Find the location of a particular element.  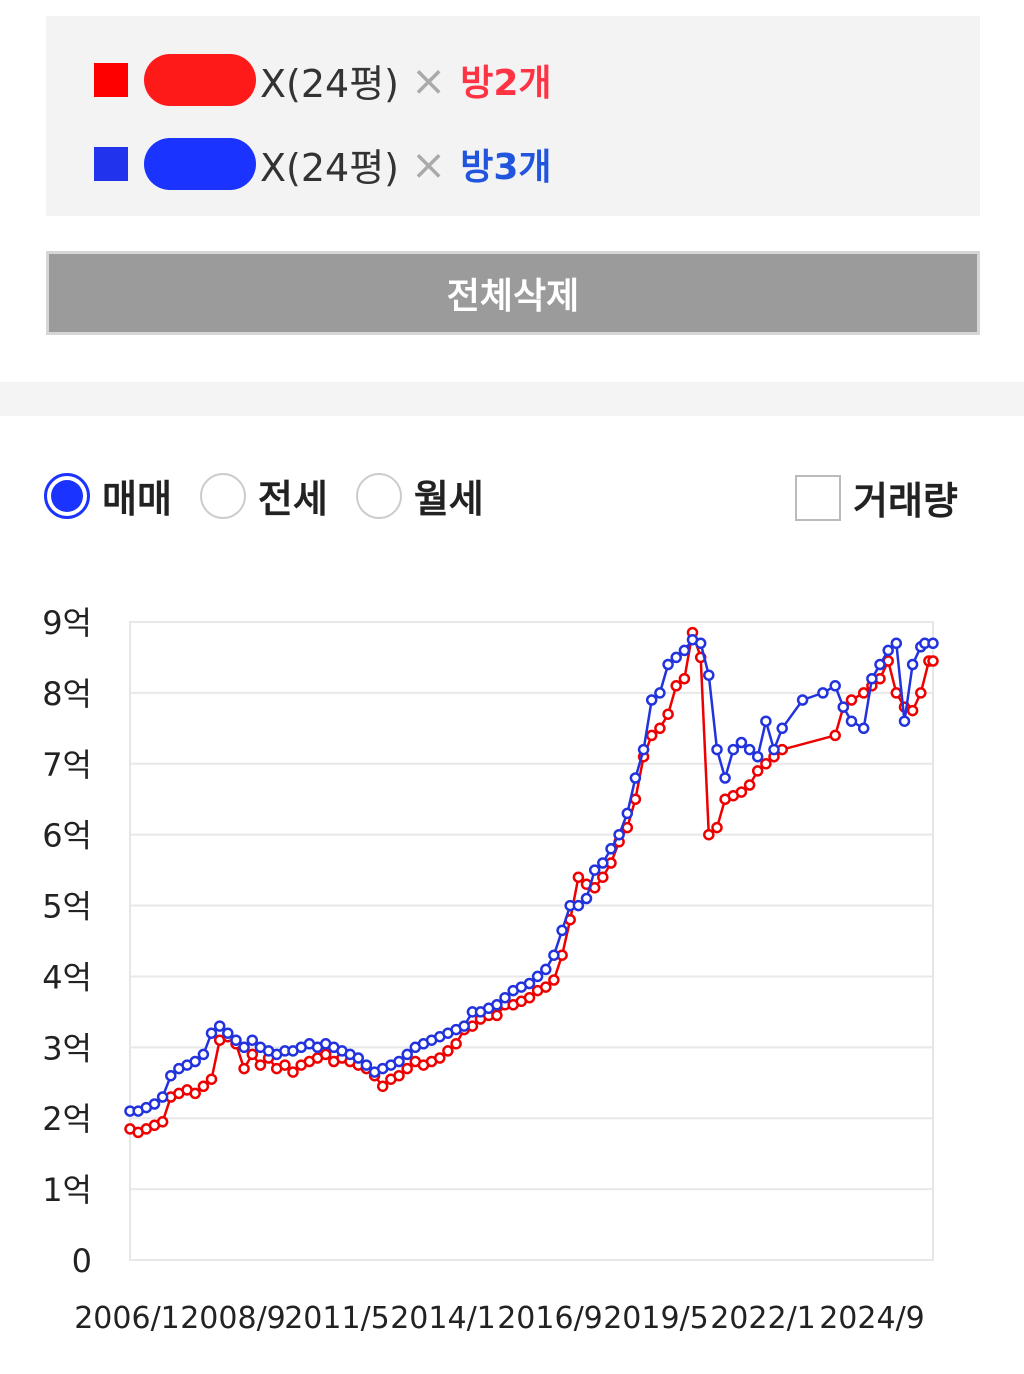

y-tick-label: 1억 is located at coordinates (67, 1190).